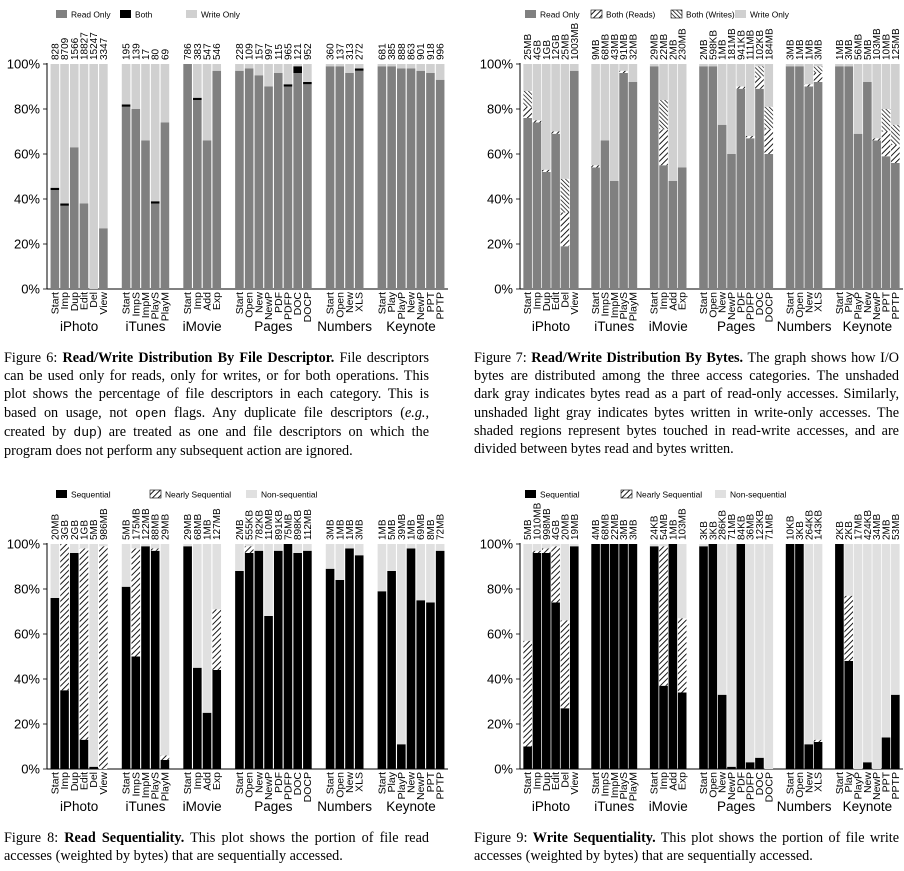 The image size is (904, 871). What do you see at coordinates (623, 656) in the screenshot?
I see `bar-itunes-plays-sequential` at bounding box center [623, 656].